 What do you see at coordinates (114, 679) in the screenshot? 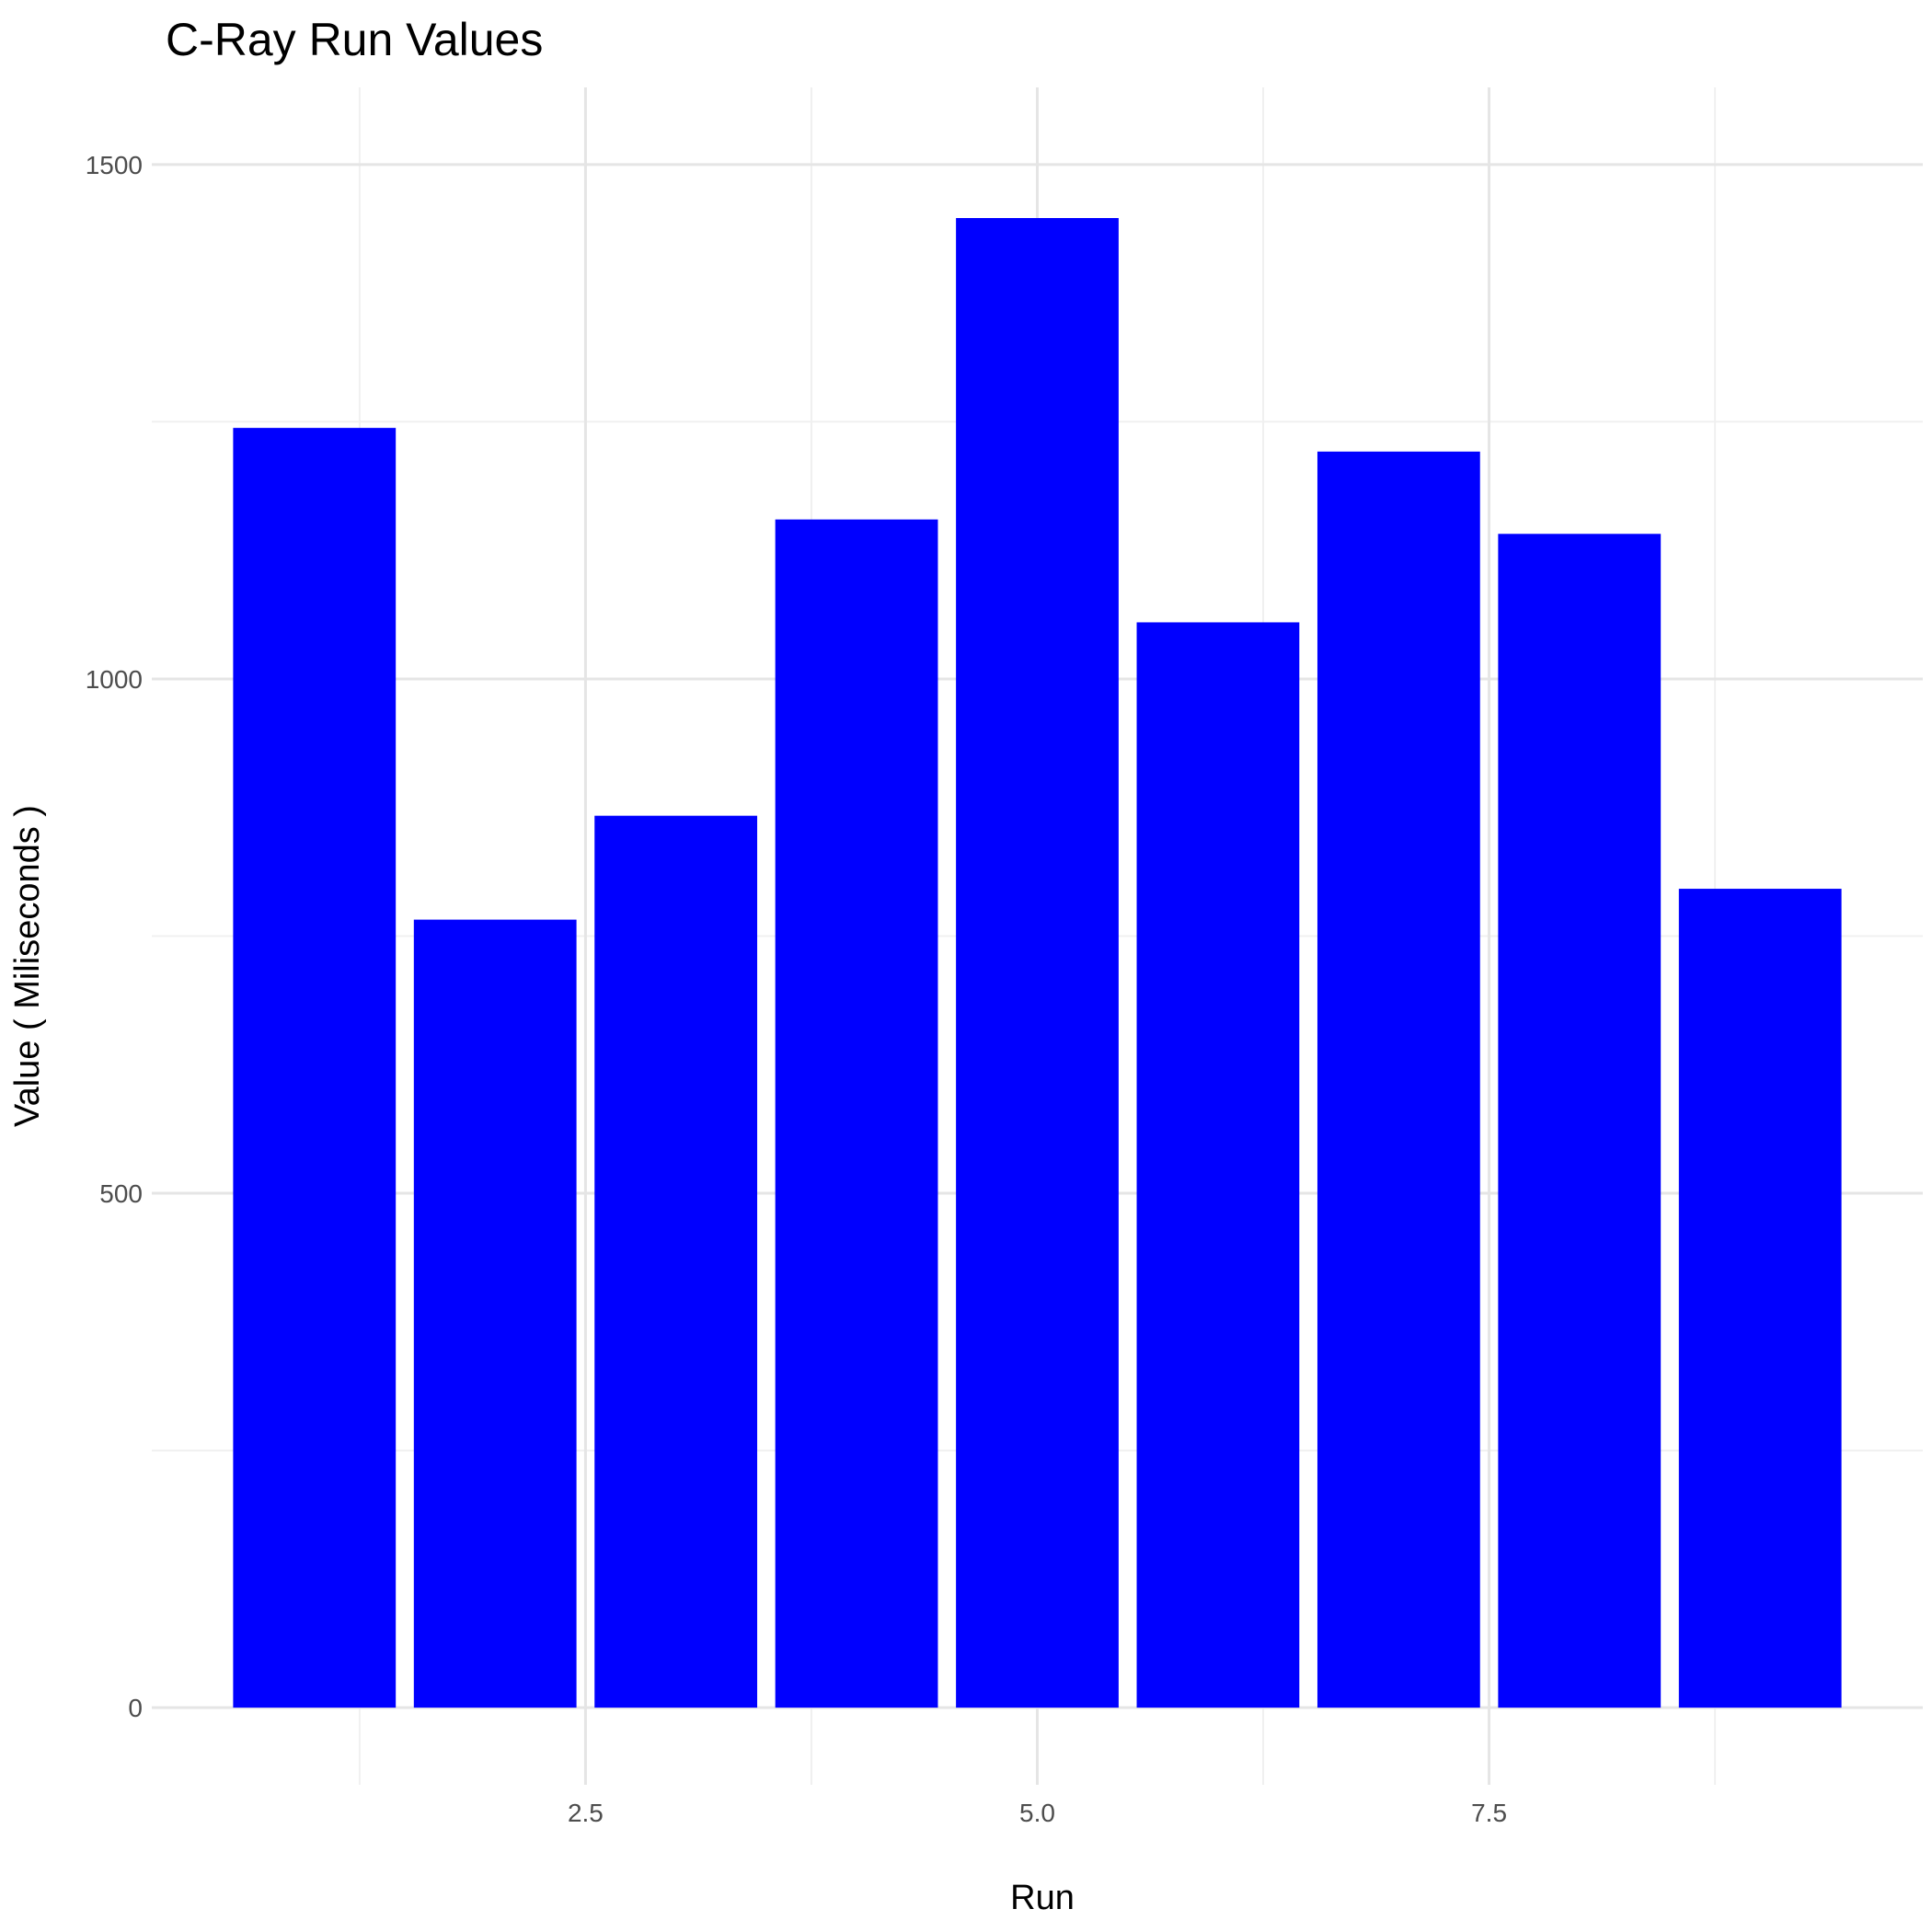
I see `y-tick-label: 1000` at bounding box center [114, 679].